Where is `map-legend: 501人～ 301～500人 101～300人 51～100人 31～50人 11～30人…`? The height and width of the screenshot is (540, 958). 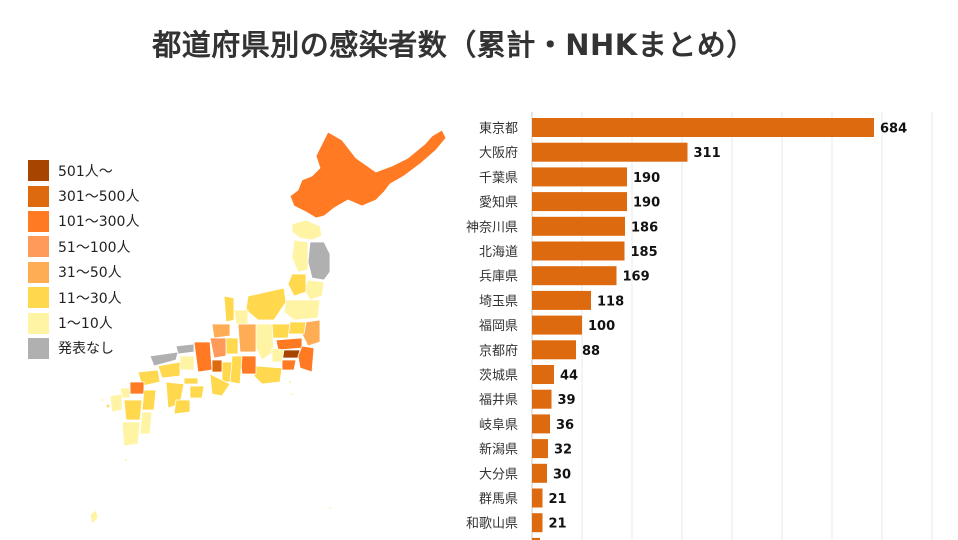
map-legend: 501人～ 301～500人 101～300人 51～100人 31～50人 11～30人… is located at coordinates (83, 259).